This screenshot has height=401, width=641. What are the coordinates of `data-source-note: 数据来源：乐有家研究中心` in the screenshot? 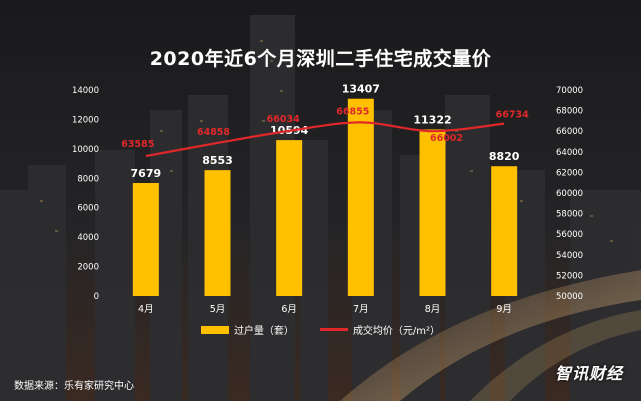 It's located at (74, 386).